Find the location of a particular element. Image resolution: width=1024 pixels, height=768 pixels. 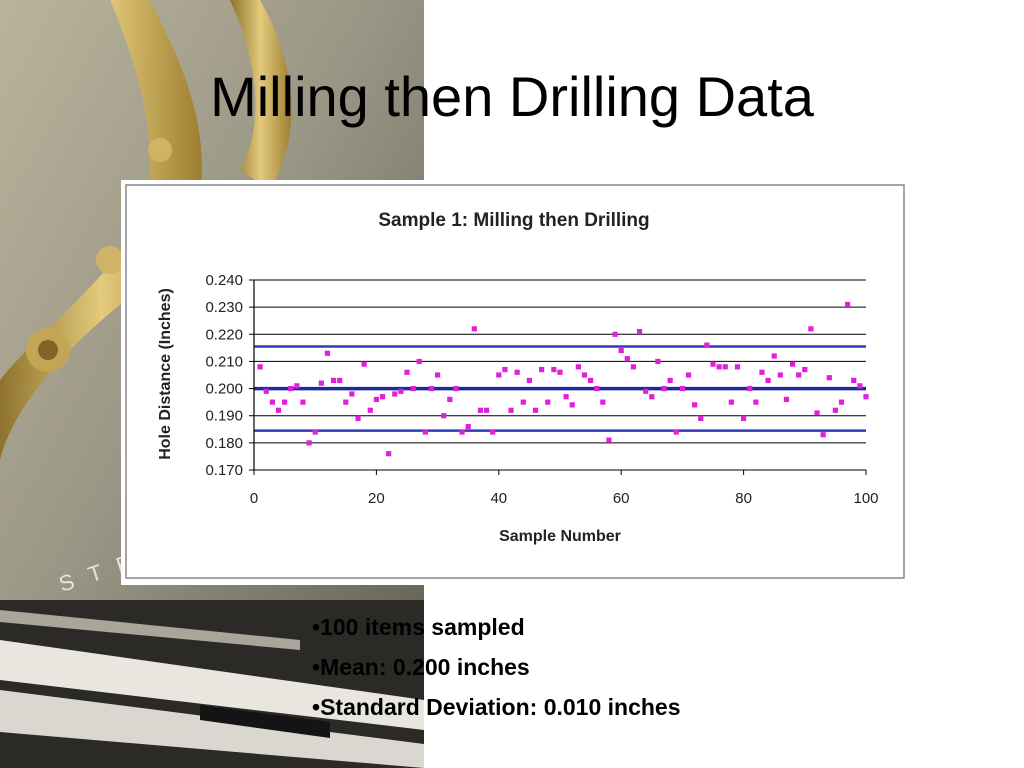

x-tick-label: 60 is located at coordinates (621, 498).